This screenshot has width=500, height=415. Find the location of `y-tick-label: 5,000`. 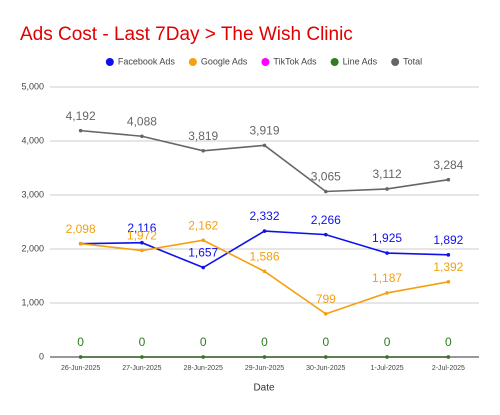

y-tick-label: 5,000 is located at coordinates (32, 86).